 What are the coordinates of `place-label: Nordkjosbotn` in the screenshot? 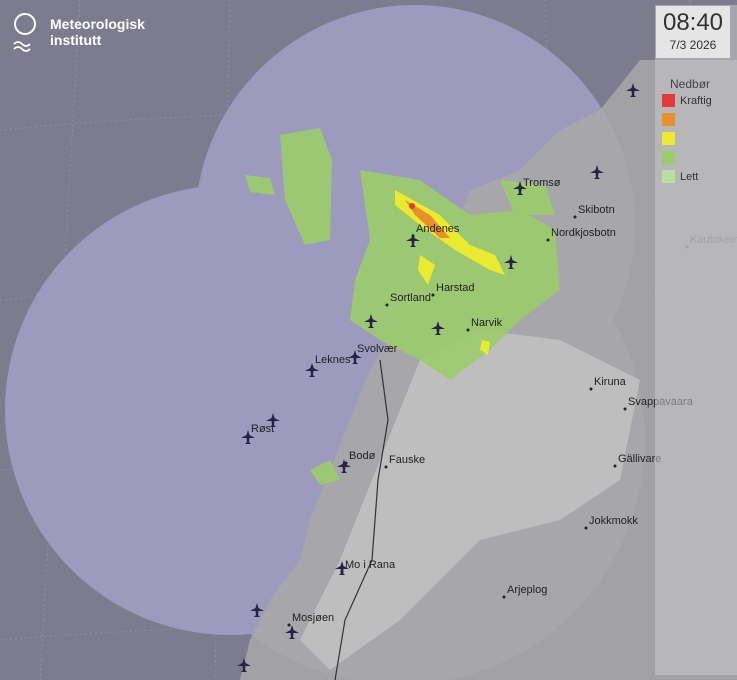 It's located at (583, 233).